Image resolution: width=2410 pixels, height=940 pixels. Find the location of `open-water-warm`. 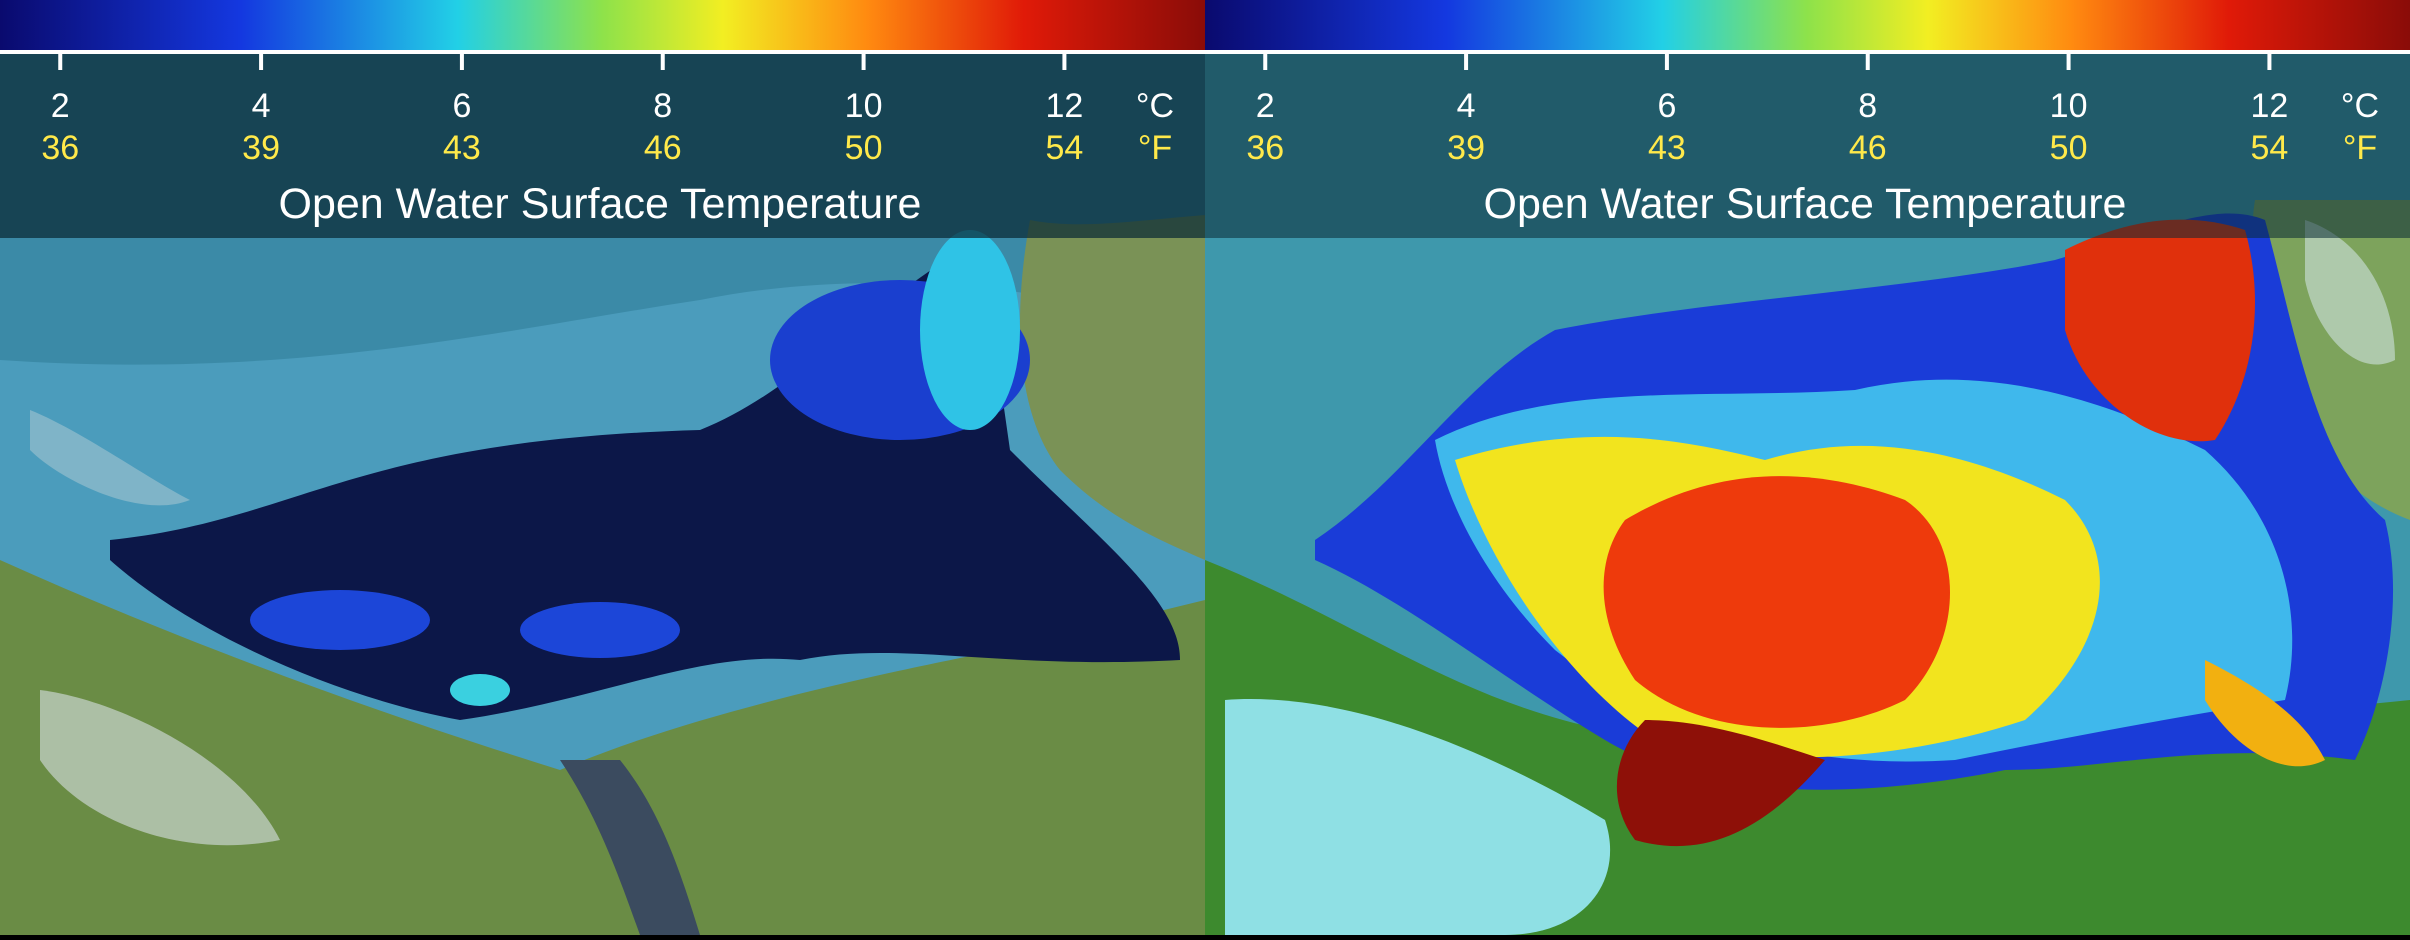

open-water-warm is located at coordinates (2265, 713).